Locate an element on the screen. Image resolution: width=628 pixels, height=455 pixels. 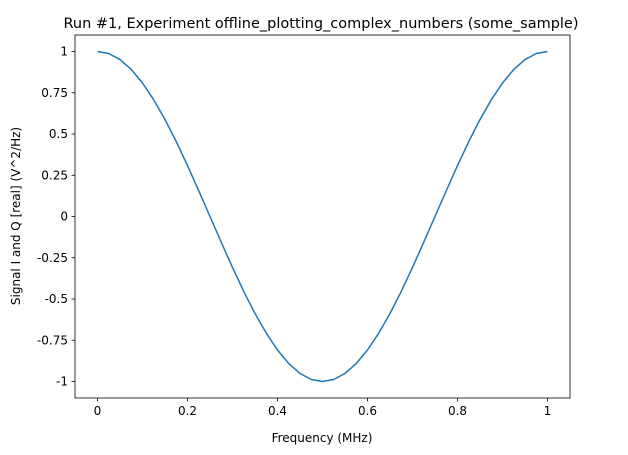
y-tick-label: -0.75 is located at coordinates (52, 340).